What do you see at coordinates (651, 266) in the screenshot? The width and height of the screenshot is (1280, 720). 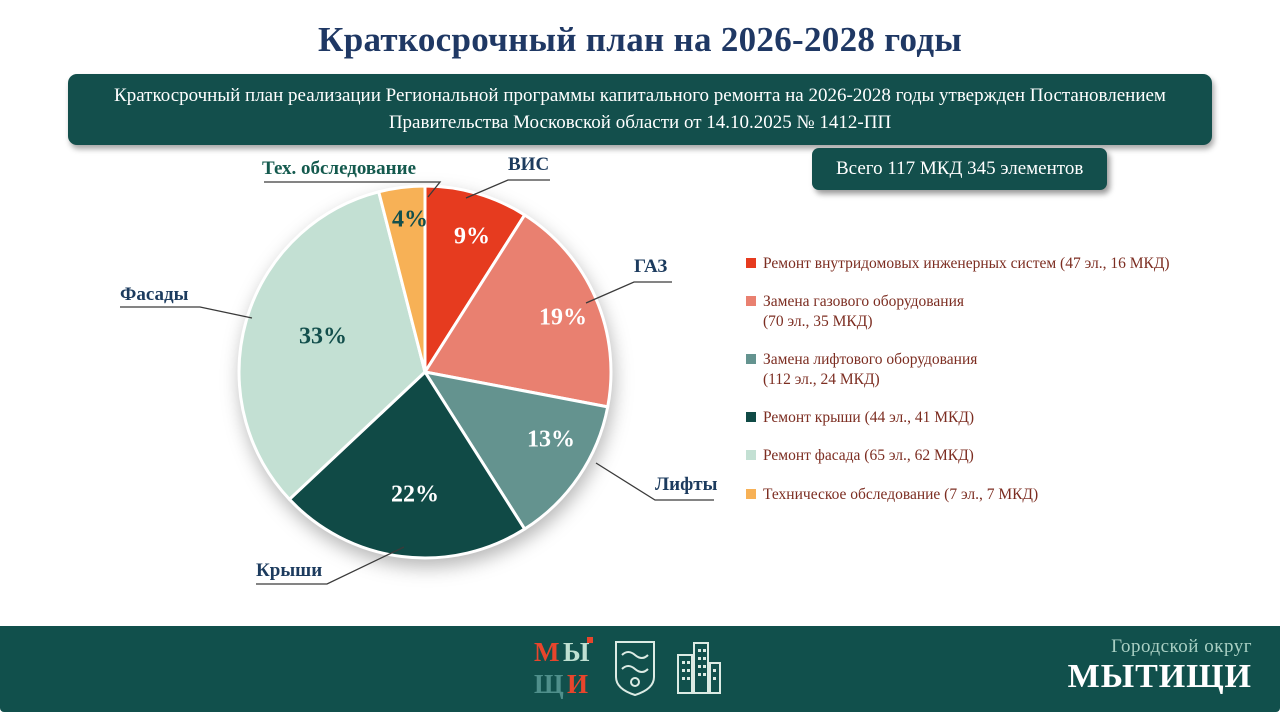 I see `slice-label-gaz: ГАЗ` at bounding box center [651, 266].